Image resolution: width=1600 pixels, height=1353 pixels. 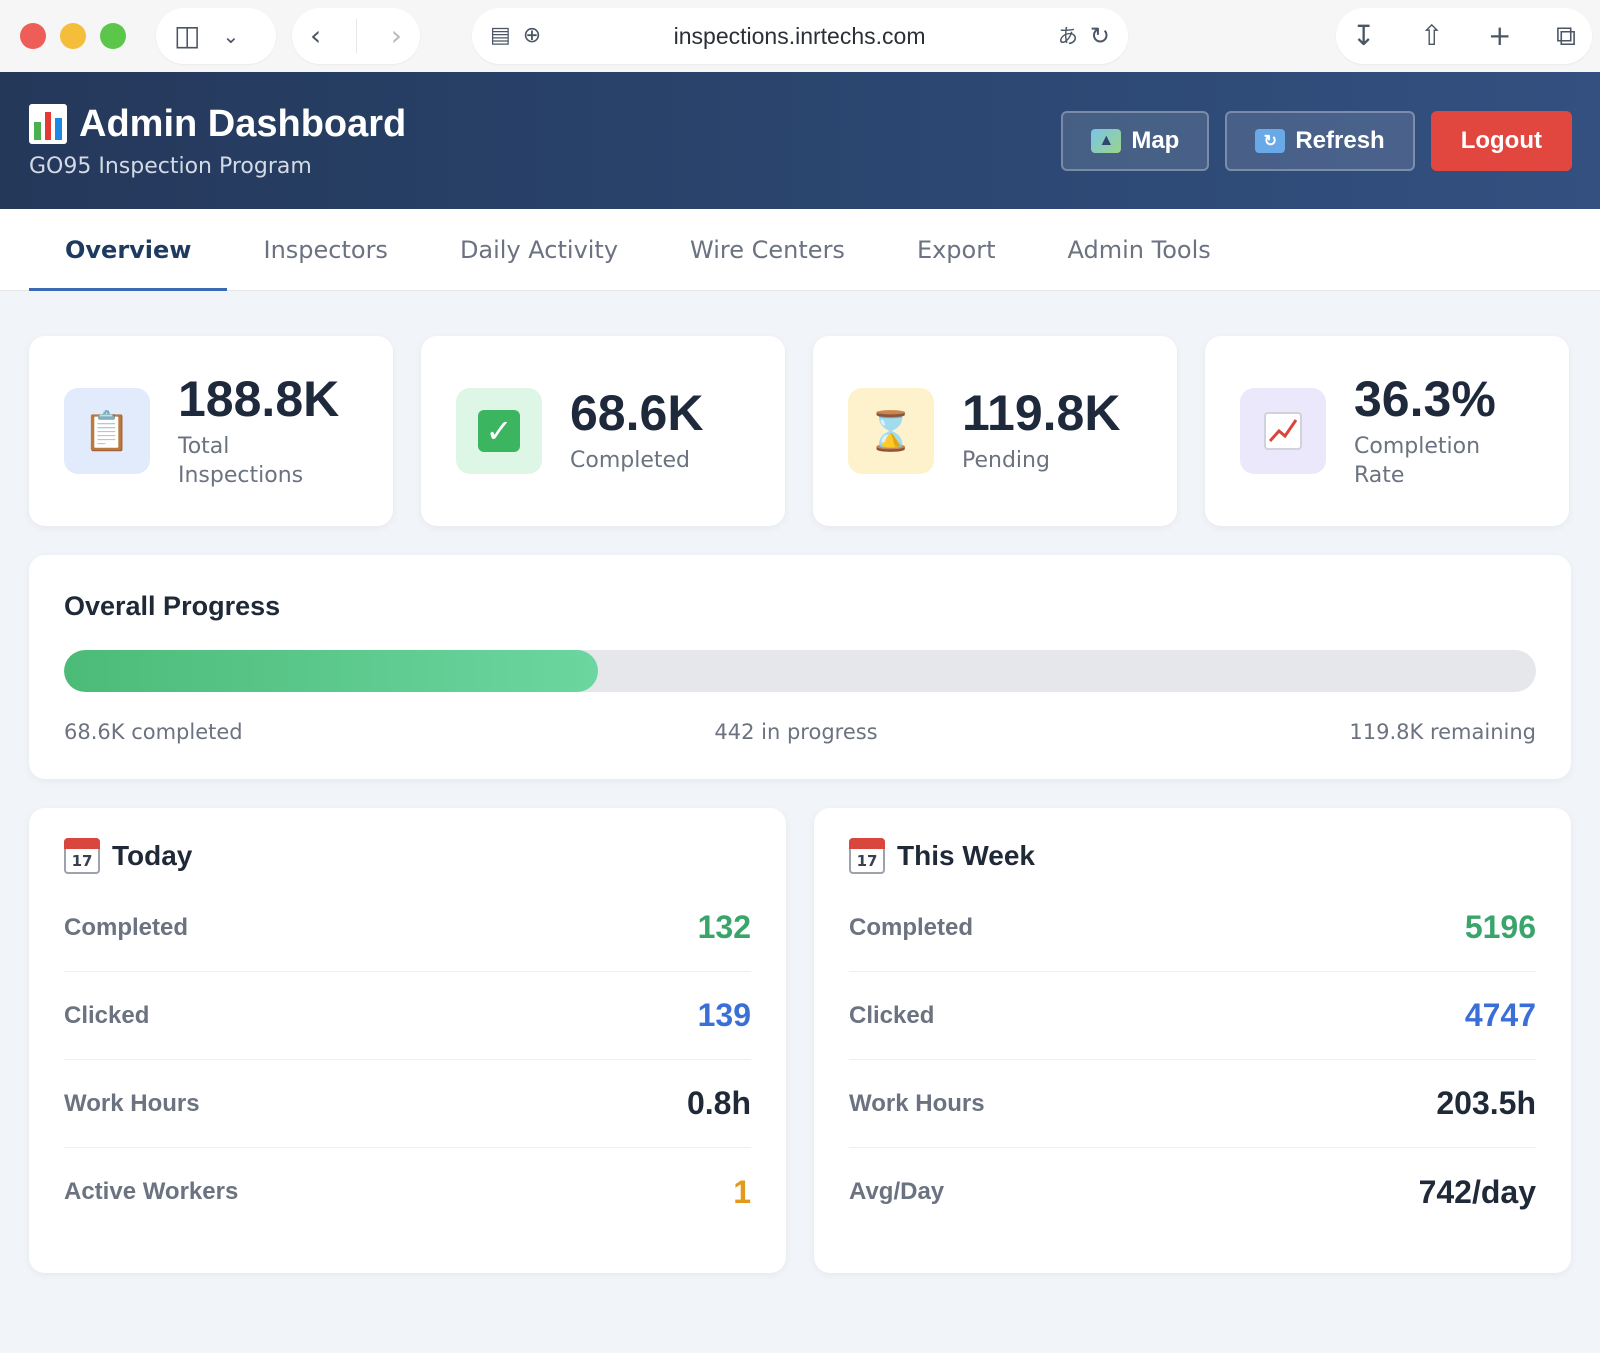 I want to click on tab-export: Export, so click(x=956, y=249).